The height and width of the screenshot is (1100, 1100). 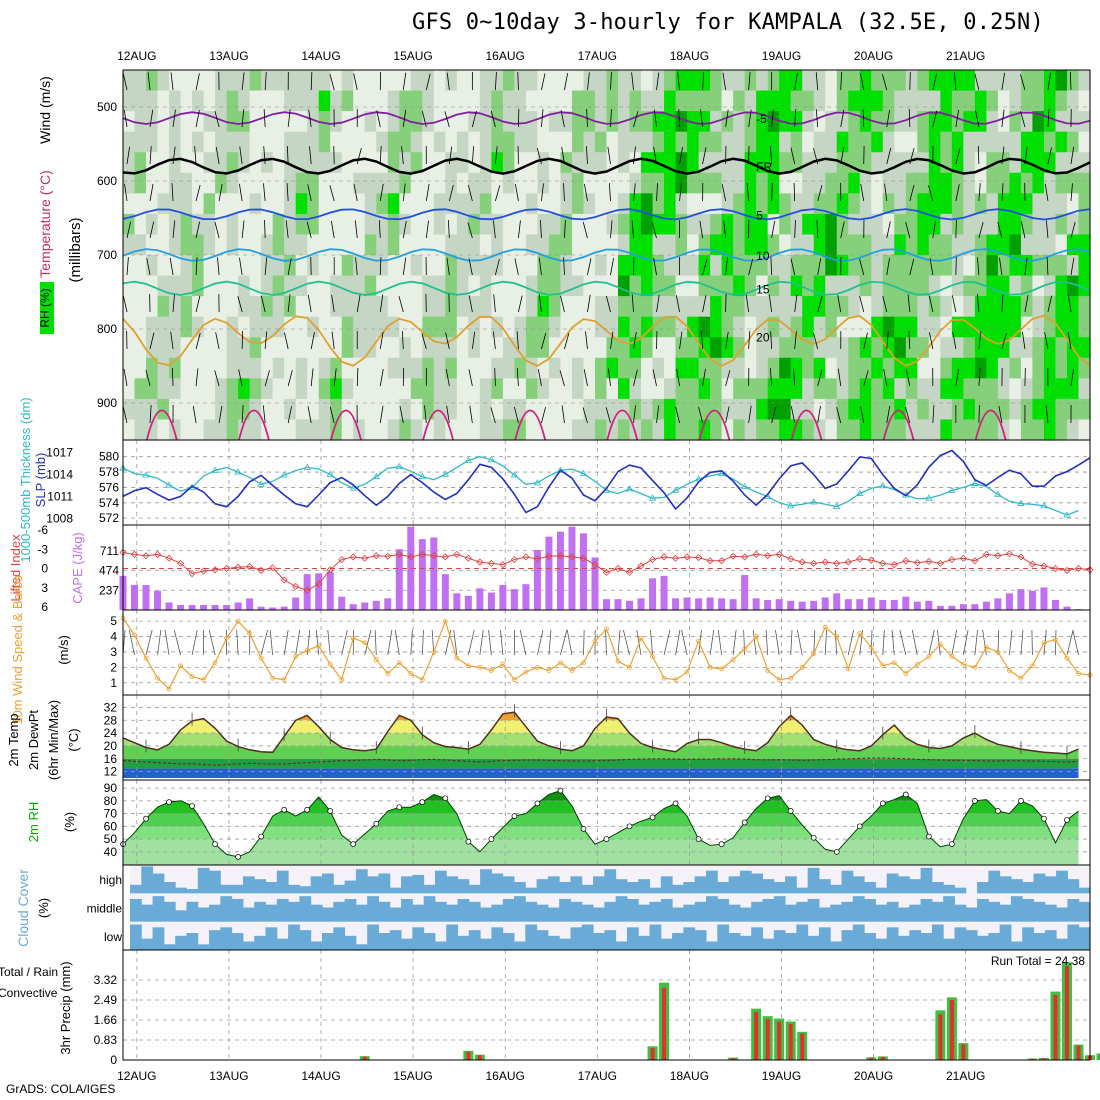 What do you see at coordinates (952, 489) in the screenshot?
I see `thickness-marker` at bounding box center [952, 489].